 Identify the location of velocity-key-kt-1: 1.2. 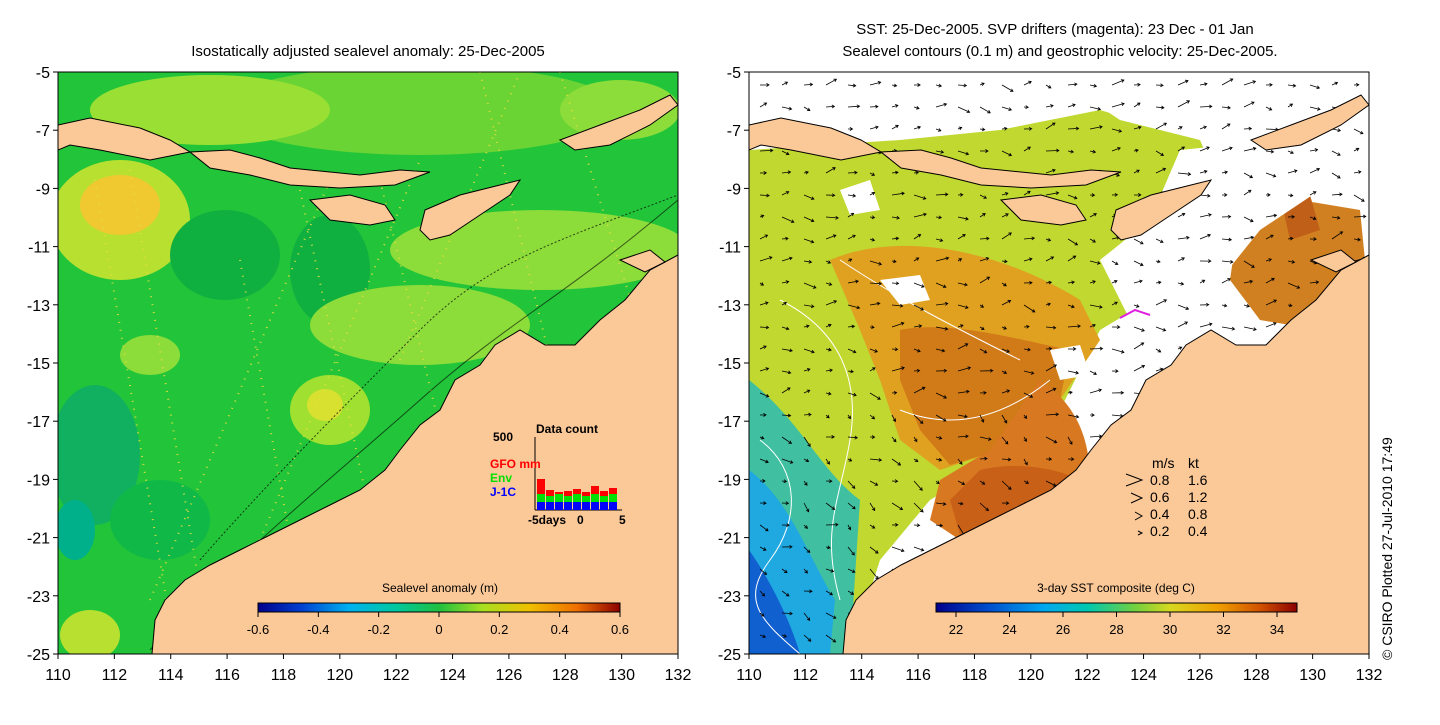
(1198, 497).